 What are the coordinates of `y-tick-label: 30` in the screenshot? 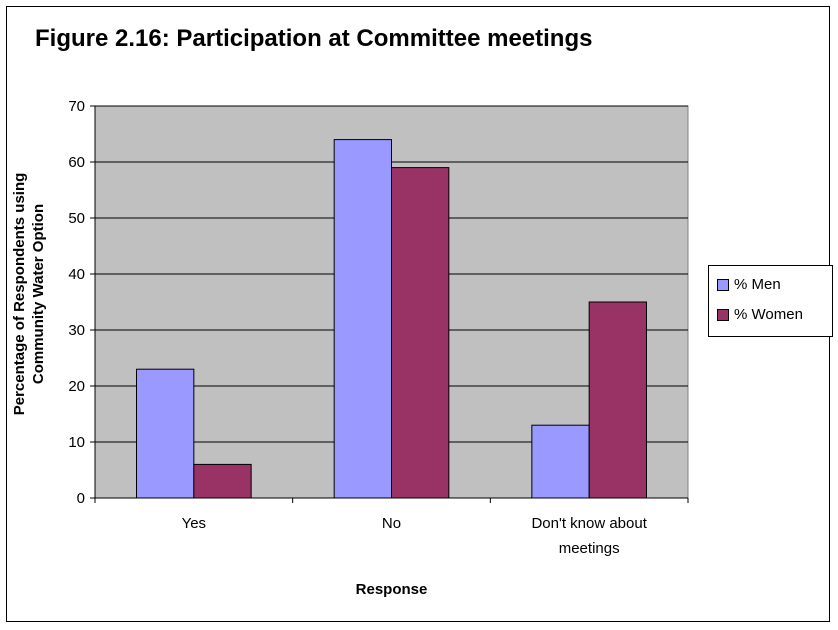 It's located at (76, 330).